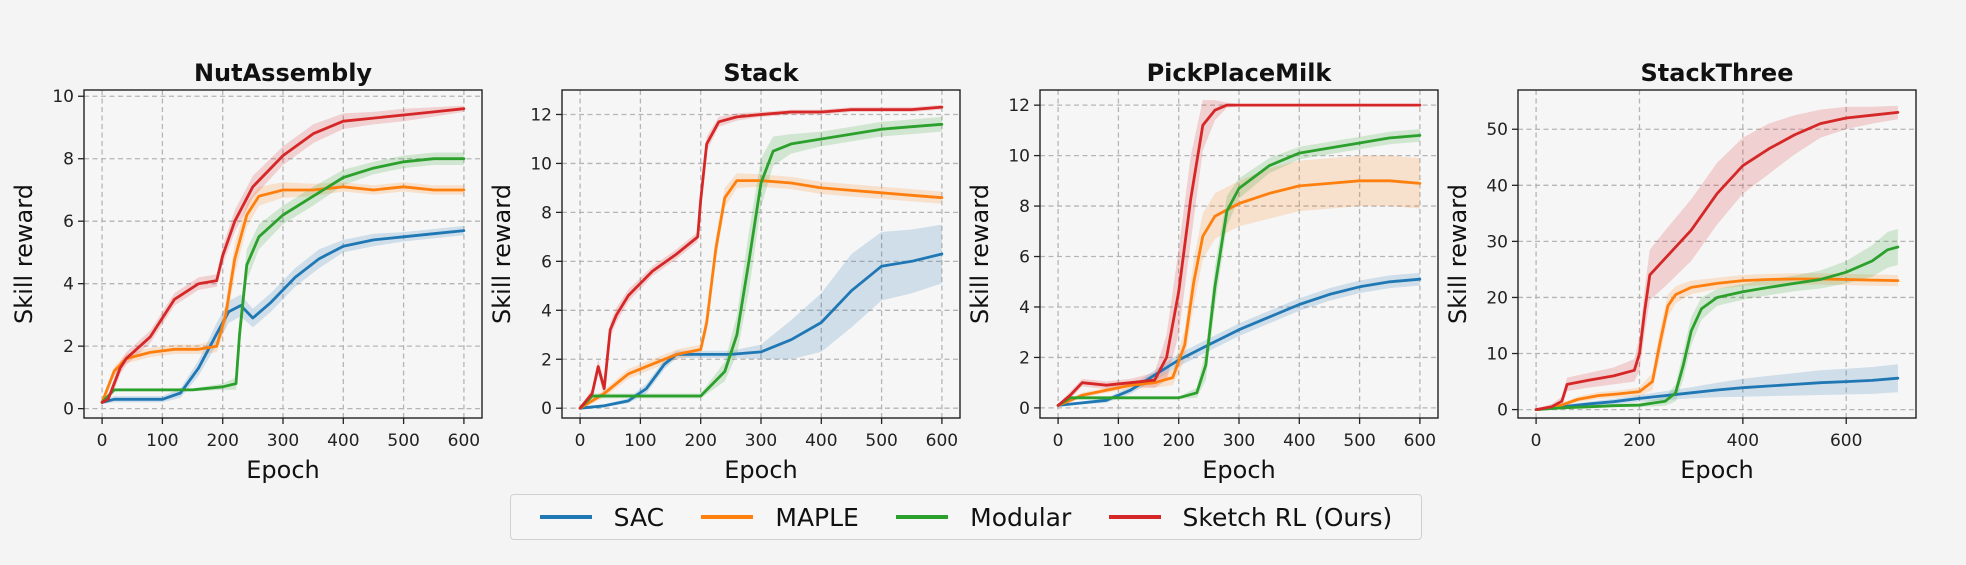 Image resolution: width=1966 pixels, height=565 pixels. I want to click on legend-item-sac: SAC, so click(602, 517).